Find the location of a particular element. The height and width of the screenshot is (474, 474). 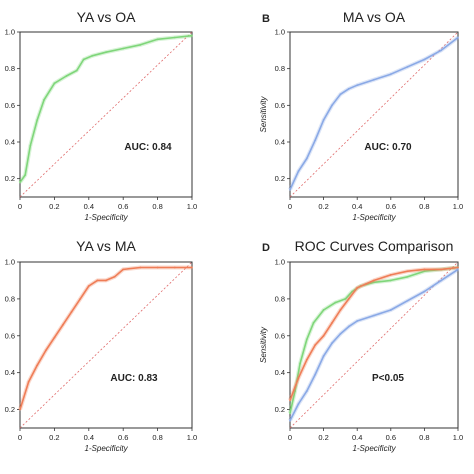

x-tick-label: 0.8 is located at coordinates (424, 206).